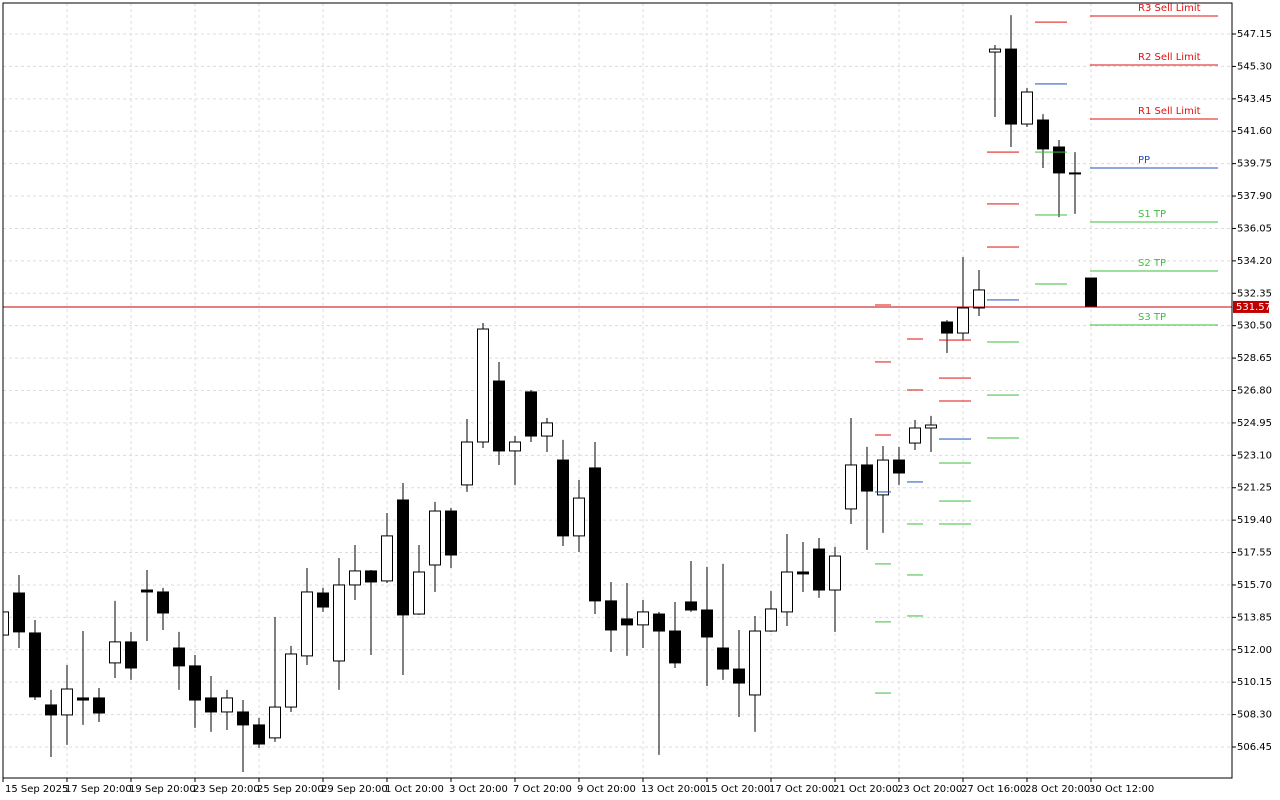  What do you see at coordinates (1144, 160) in the screenshot?
I see `pivot-label: PP` at bounding box center [1144, 160].